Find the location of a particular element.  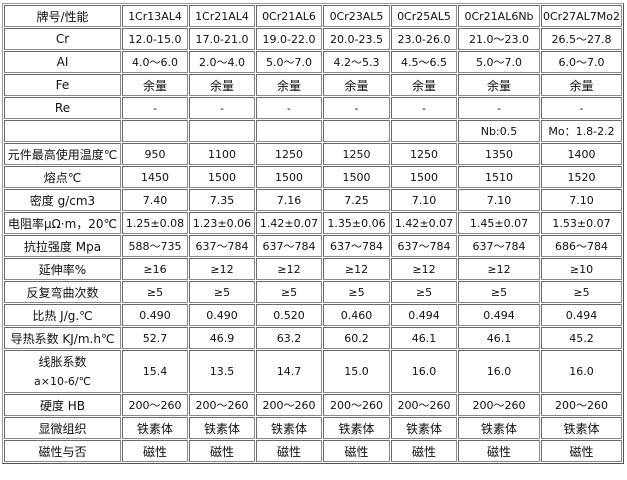

table-row: Fe 余量 余量 余量 余量 余量 余量 余量 is located at coordinates (313, 85).